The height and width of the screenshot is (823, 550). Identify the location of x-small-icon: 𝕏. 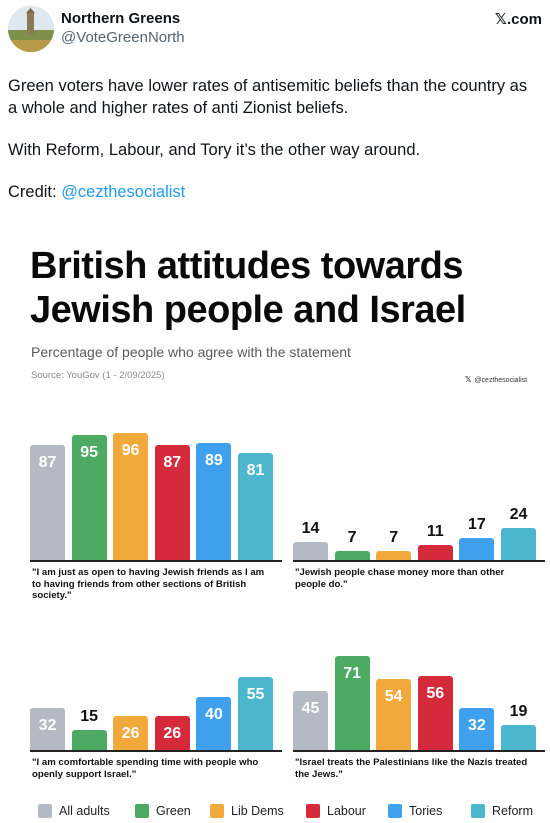
(468, 379).